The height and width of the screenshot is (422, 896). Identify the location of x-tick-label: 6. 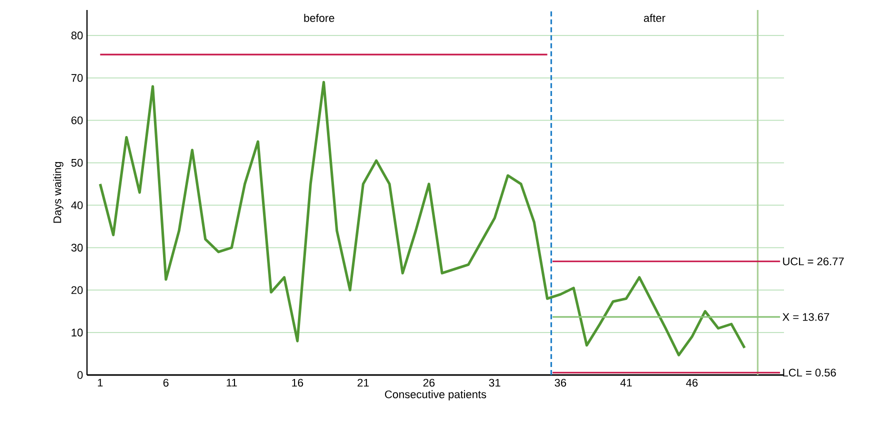
(165, 382).